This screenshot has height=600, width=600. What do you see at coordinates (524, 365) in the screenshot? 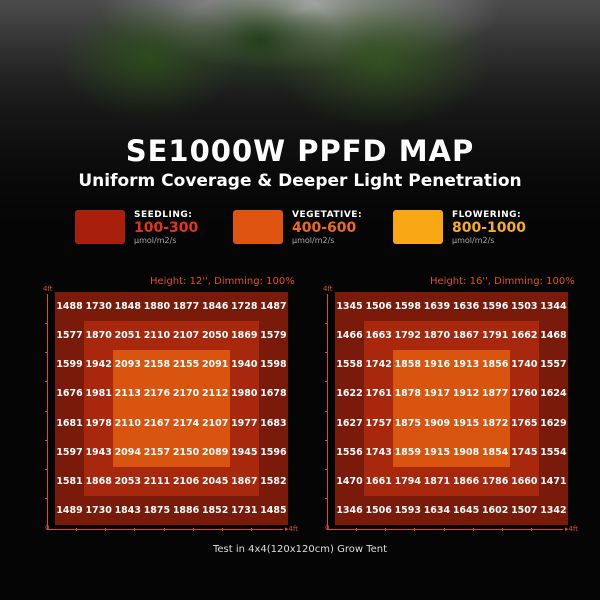
I see `heatmap-cell: 1740` at bounding box center [524, 365].